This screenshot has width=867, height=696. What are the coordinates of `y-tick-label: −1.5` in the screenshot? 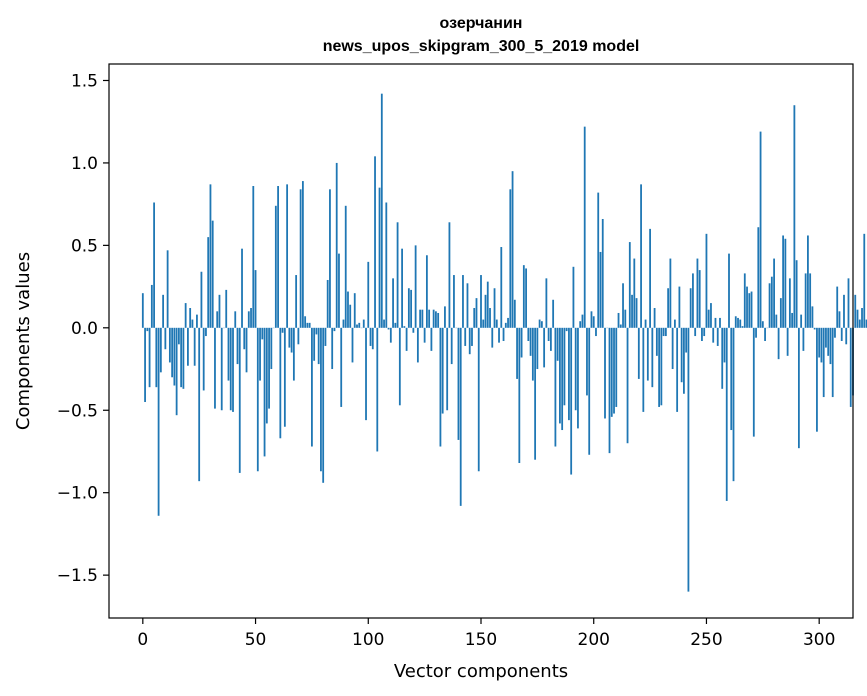 It's located at (77, 576).